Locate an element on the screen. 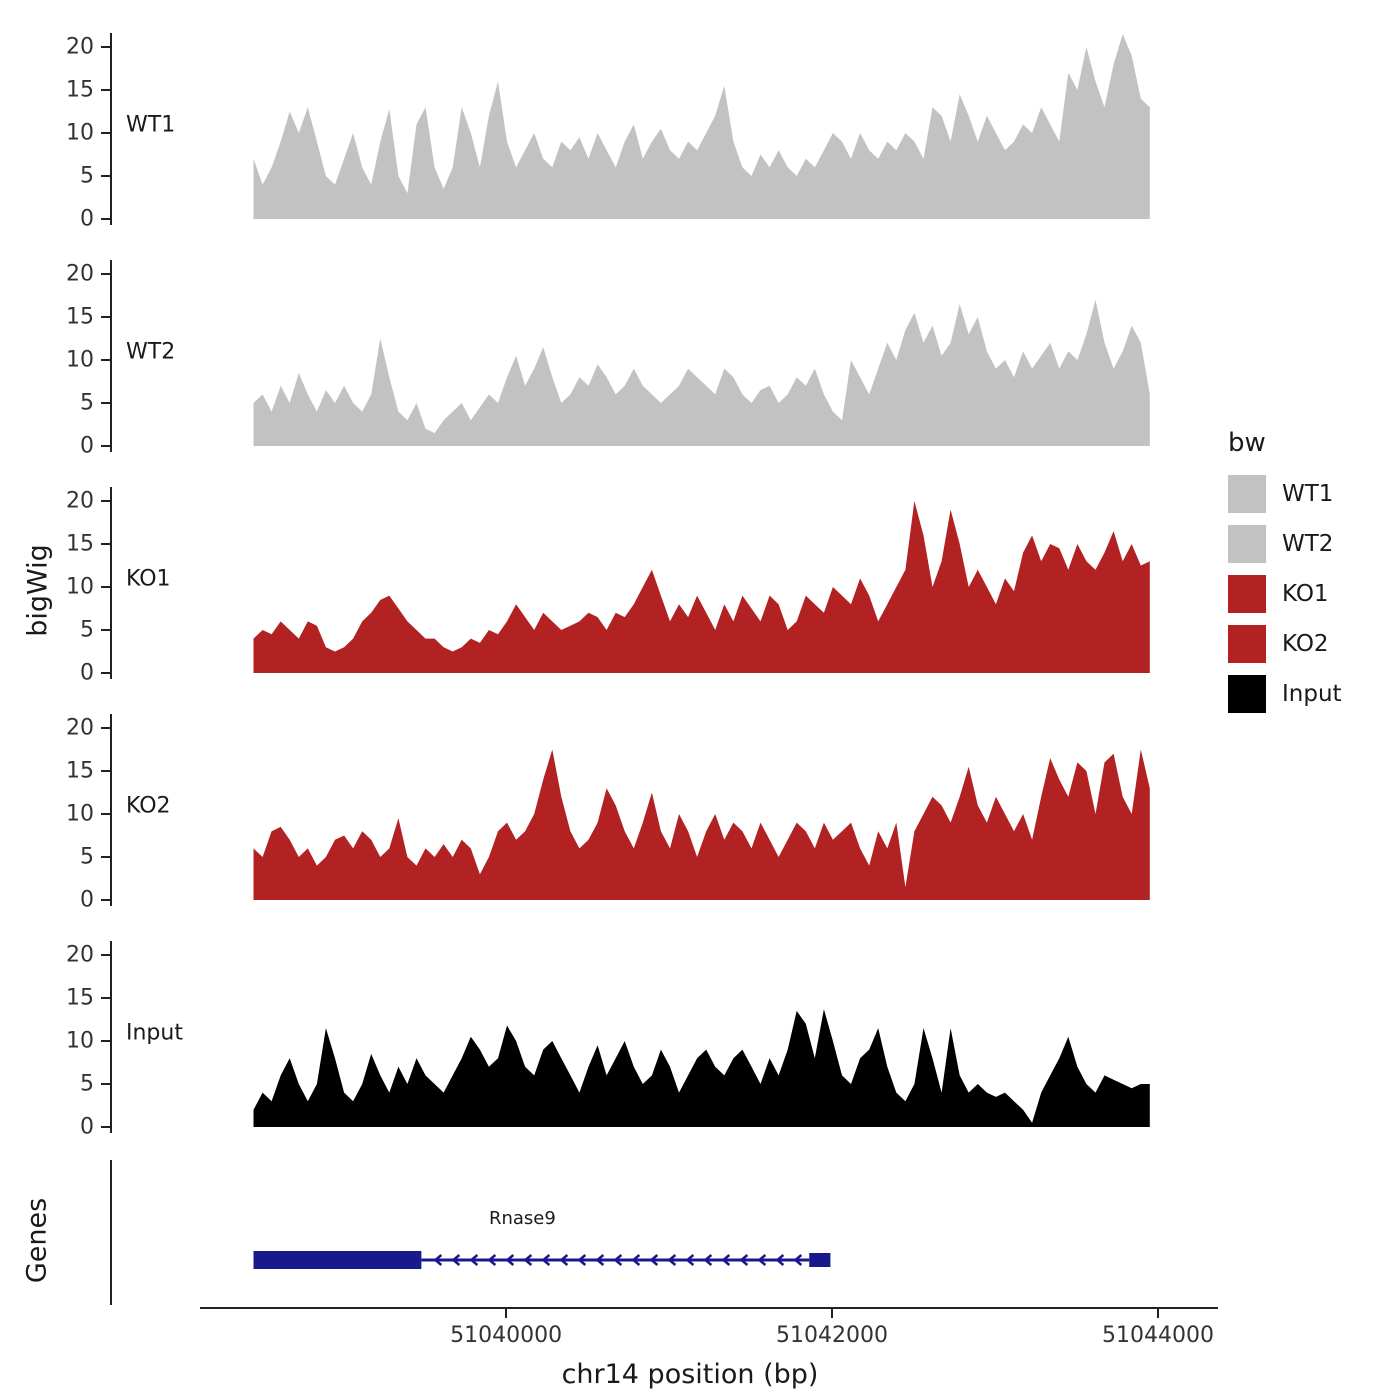 Image resolution: width=1400 pixels, height=1400 pixels. coverage-area-input is located at coordinates (701, 1068).